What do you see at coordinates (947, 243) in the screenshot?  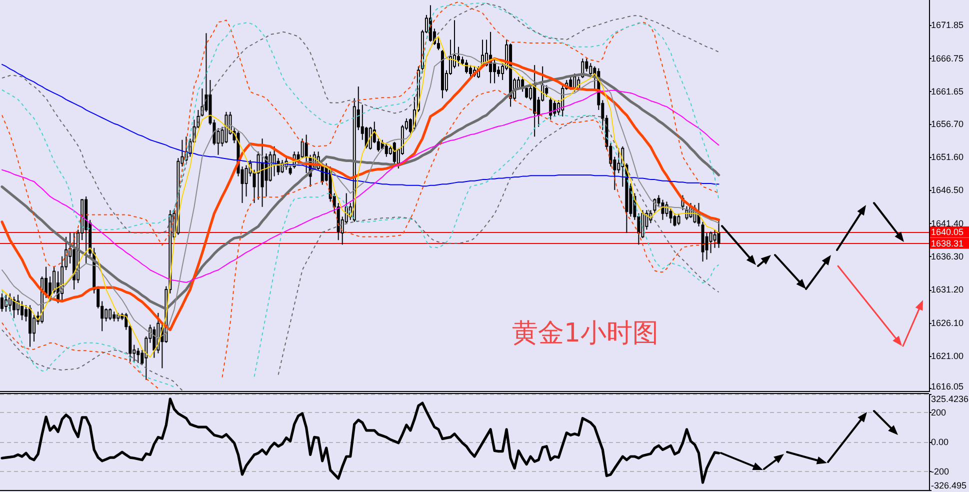 I see `ref-line-label: 1638.31` at bounding box center [947, 243].